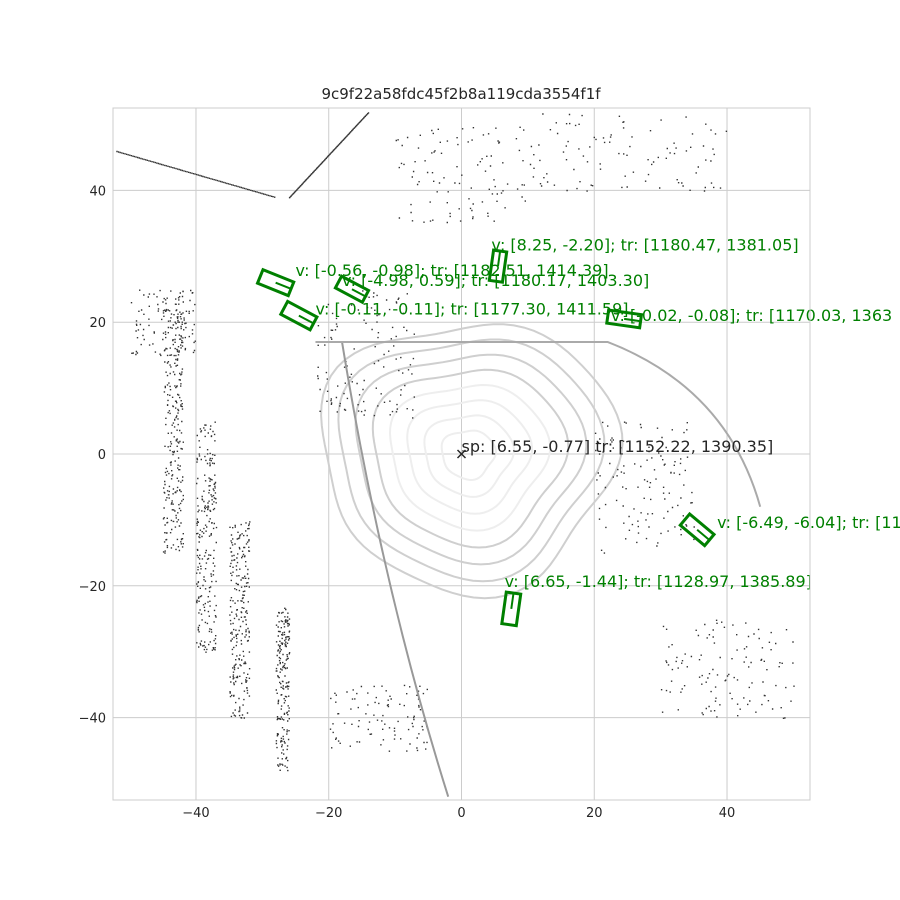 Image resolution: width=900 pixels, height=900 pixels. What do you see at coordinates (644, 244) in the screenshot?
I see `object-label: v: [8.25, -2.20]; tr: [1180.47, 1381.05]` at bounding box center [644, 244].